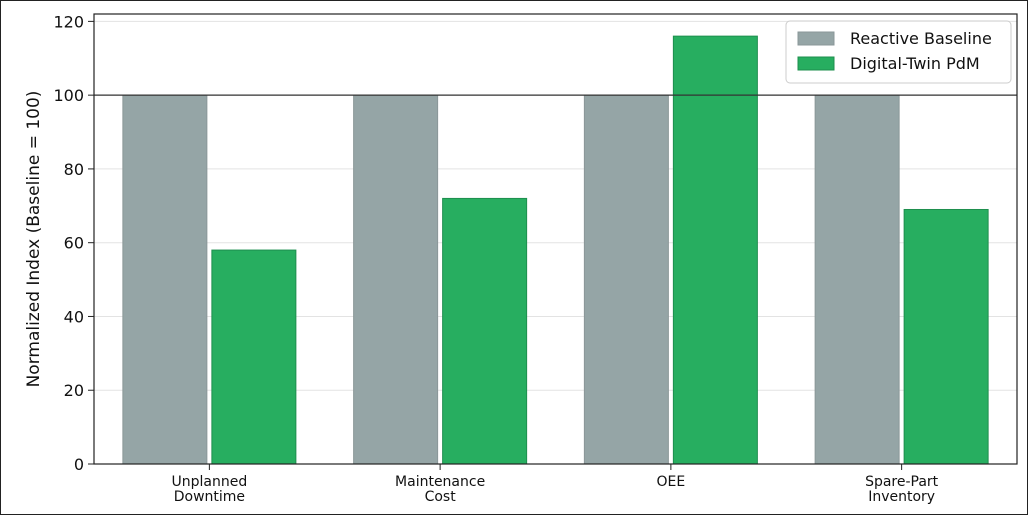 The height and width of the screenshot is (519, 1028). I want to click on y-tick-label: 100, so click(68, 95).